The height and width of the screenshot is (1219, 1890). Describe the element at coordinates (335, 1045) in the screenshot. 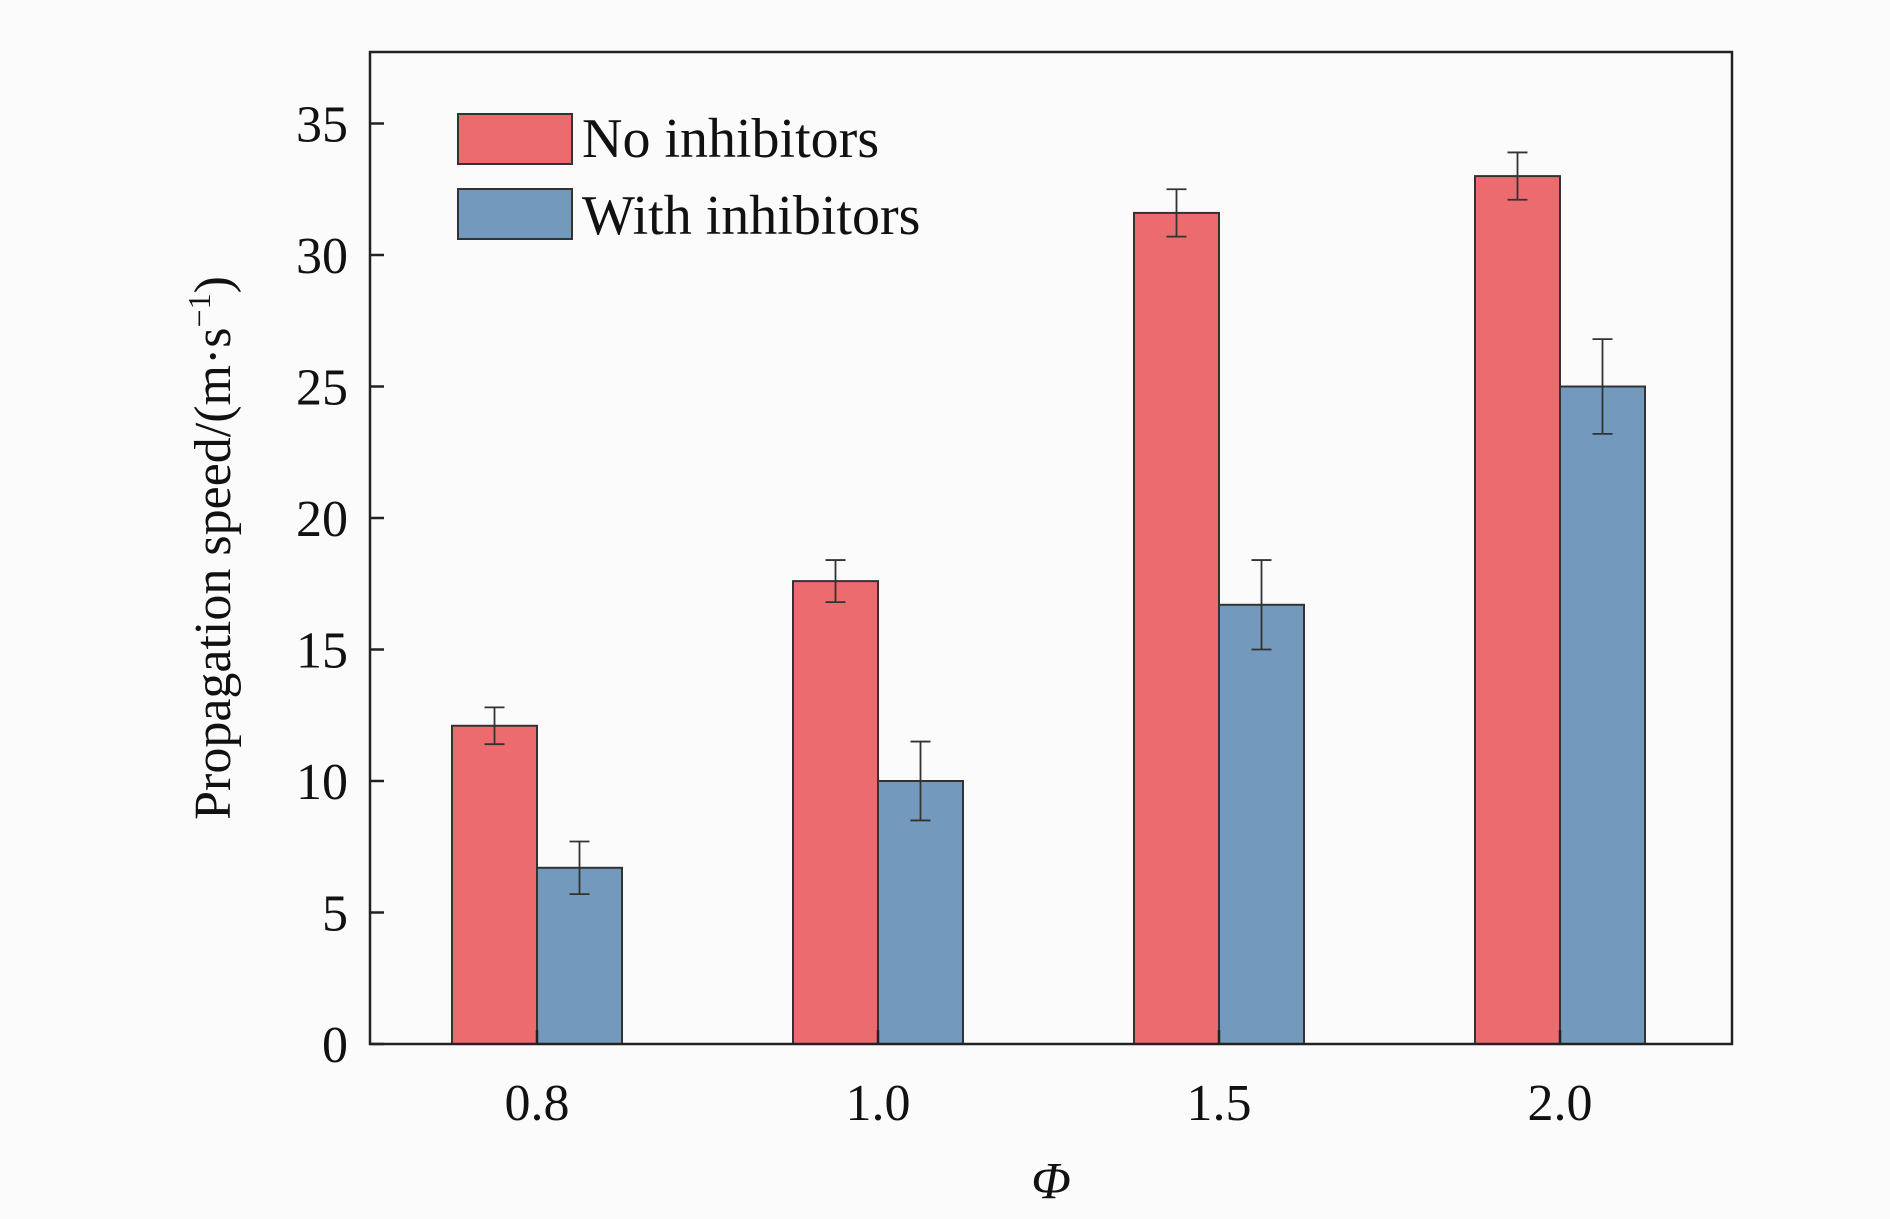

I see `y-tick-label-0: 0` at that location.